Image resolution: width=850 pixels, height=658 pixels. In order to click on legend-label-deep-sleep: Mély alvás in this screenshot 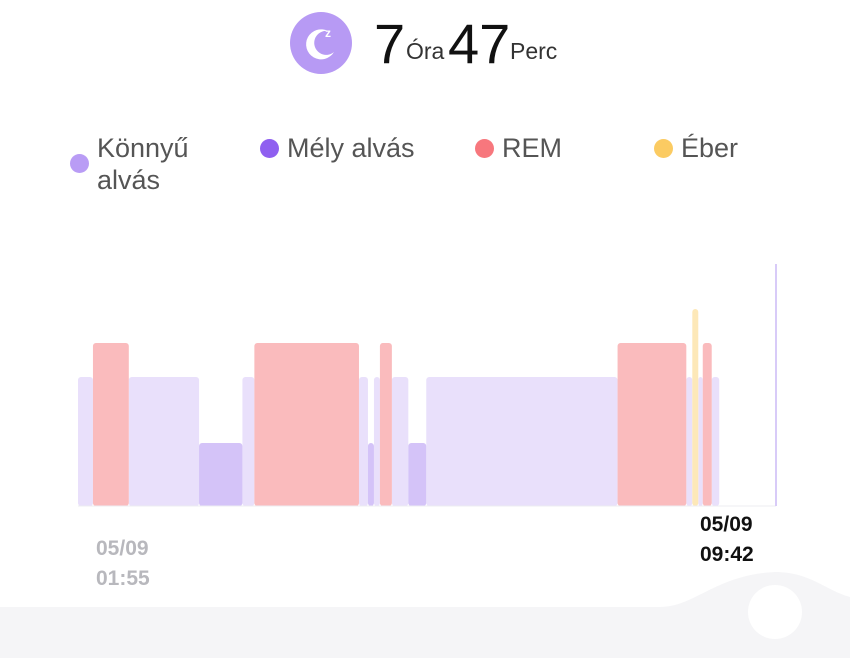, I will do `click(351, 148)`.